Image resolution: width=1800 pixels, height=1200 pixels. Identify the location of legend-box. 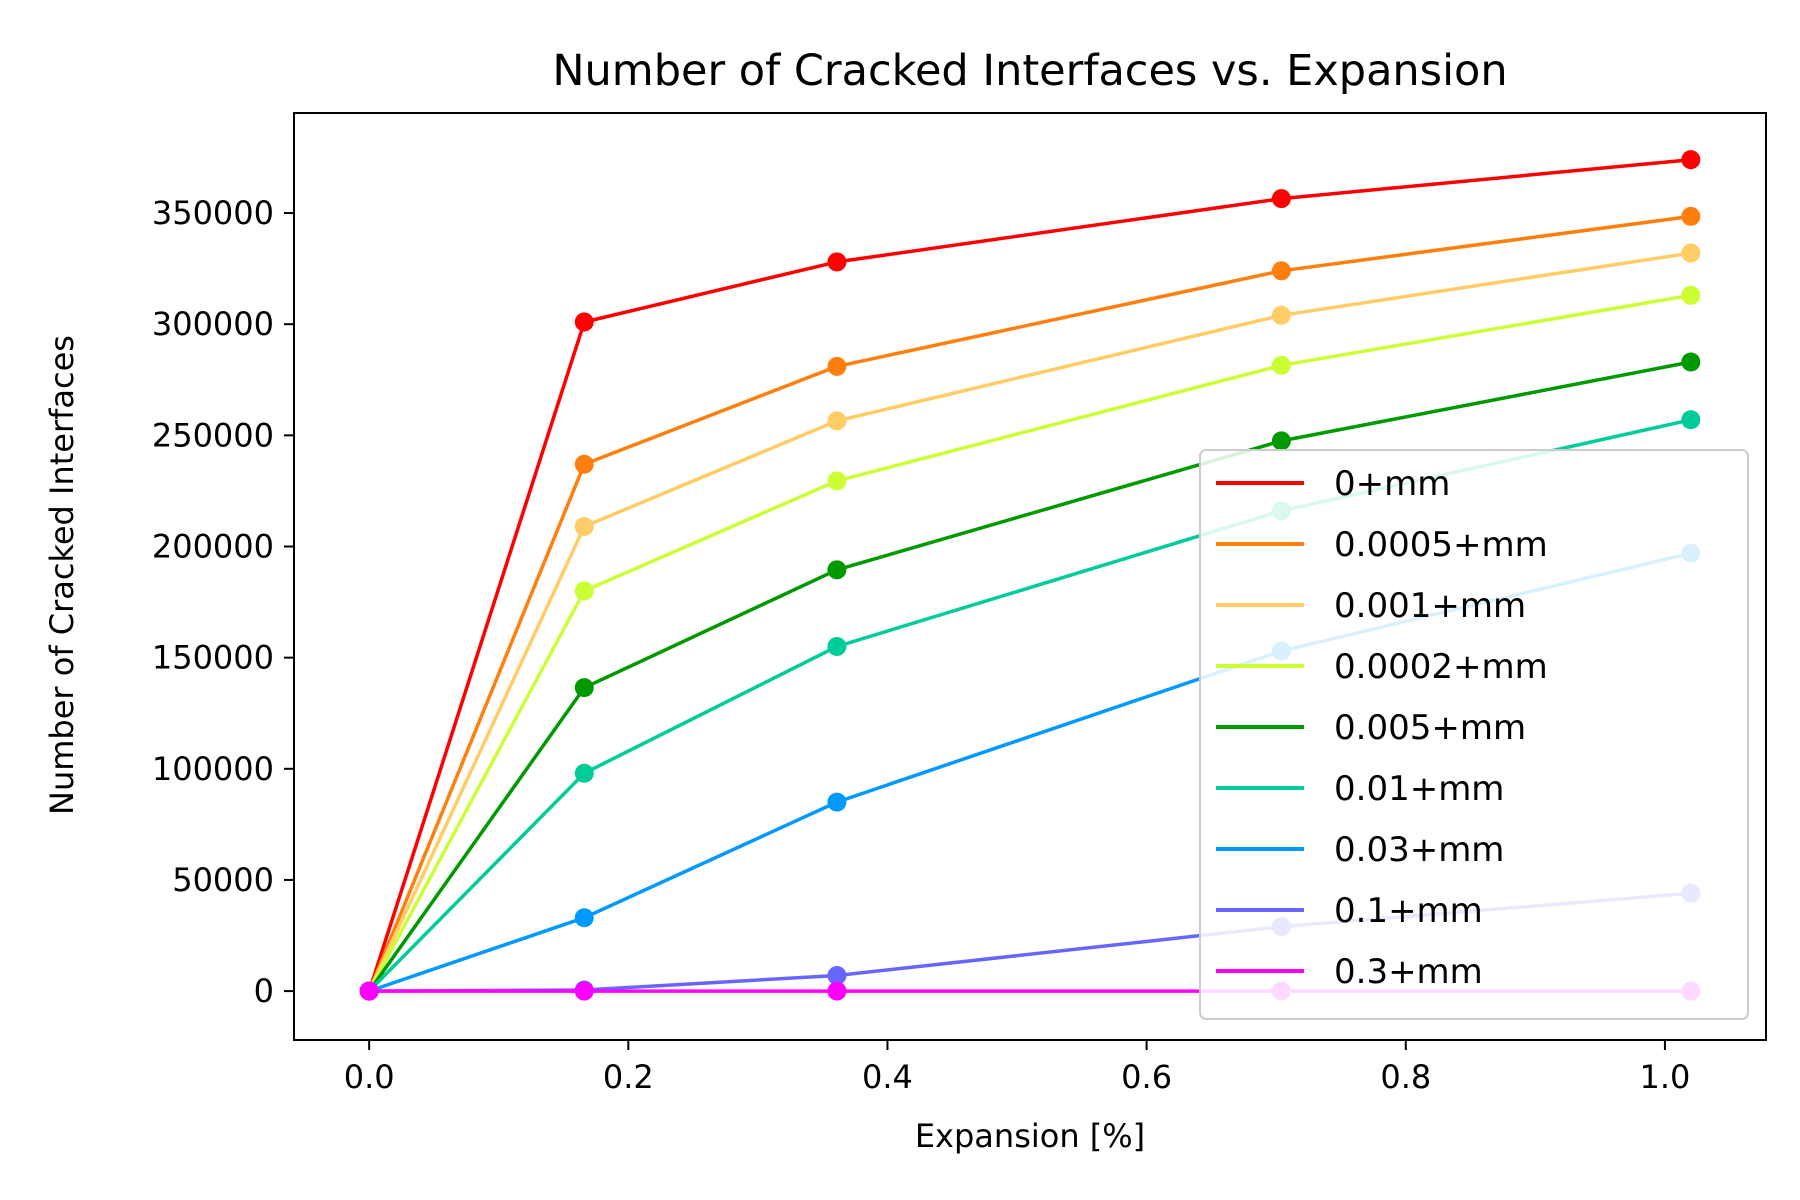
(1474, 734).